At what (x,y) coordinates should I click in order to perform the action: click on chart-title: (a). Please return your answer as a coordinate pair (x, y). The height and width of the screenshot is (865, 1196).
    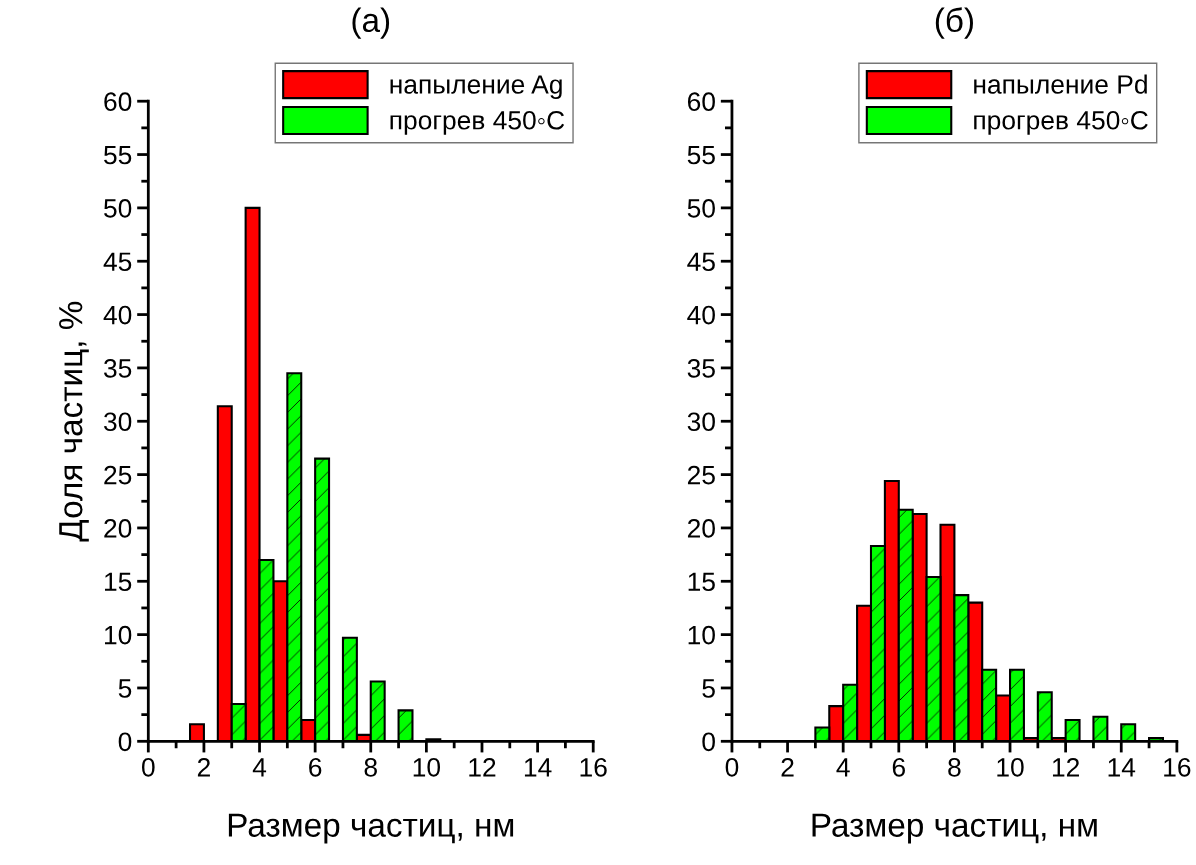
    Looking at the image, I should click on (371, 23).